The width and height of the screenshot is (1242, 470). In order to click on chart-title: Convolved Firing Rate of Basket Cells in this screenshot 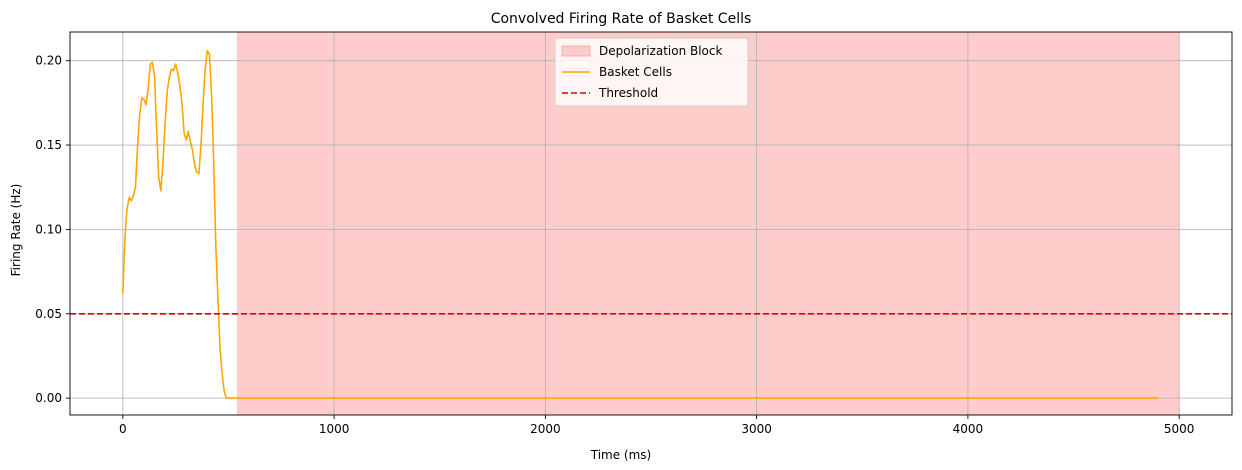, I will do `click(621, 19)`.